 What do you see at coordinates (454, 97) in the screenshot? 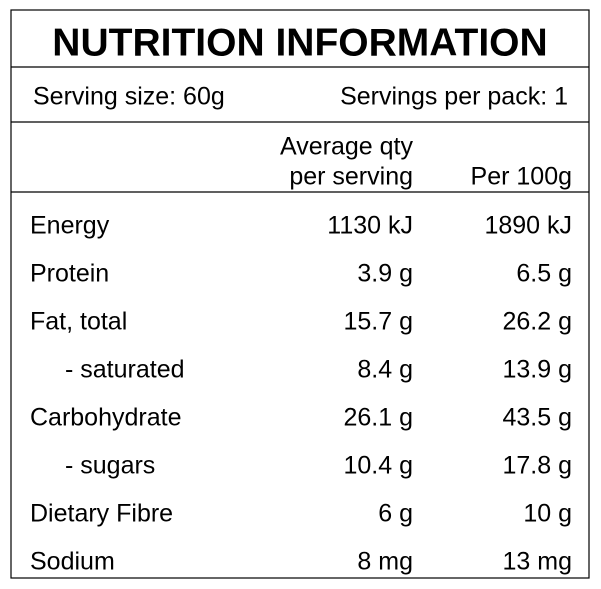
I see `servings-per-pack: Servings per pack: 1` at bounding box center [454, 97].